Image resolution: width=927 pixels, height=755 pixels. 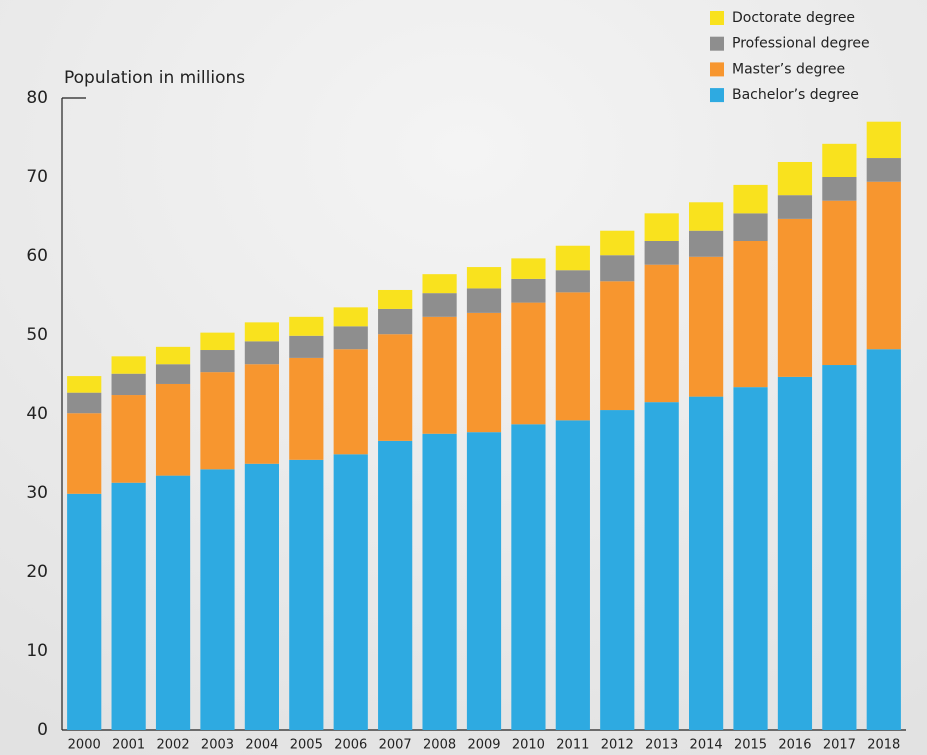 What do you see at coordinates (37, 651) in the screenshot?
I see `y-tick-label: 10` at bounding box center [37, 651].